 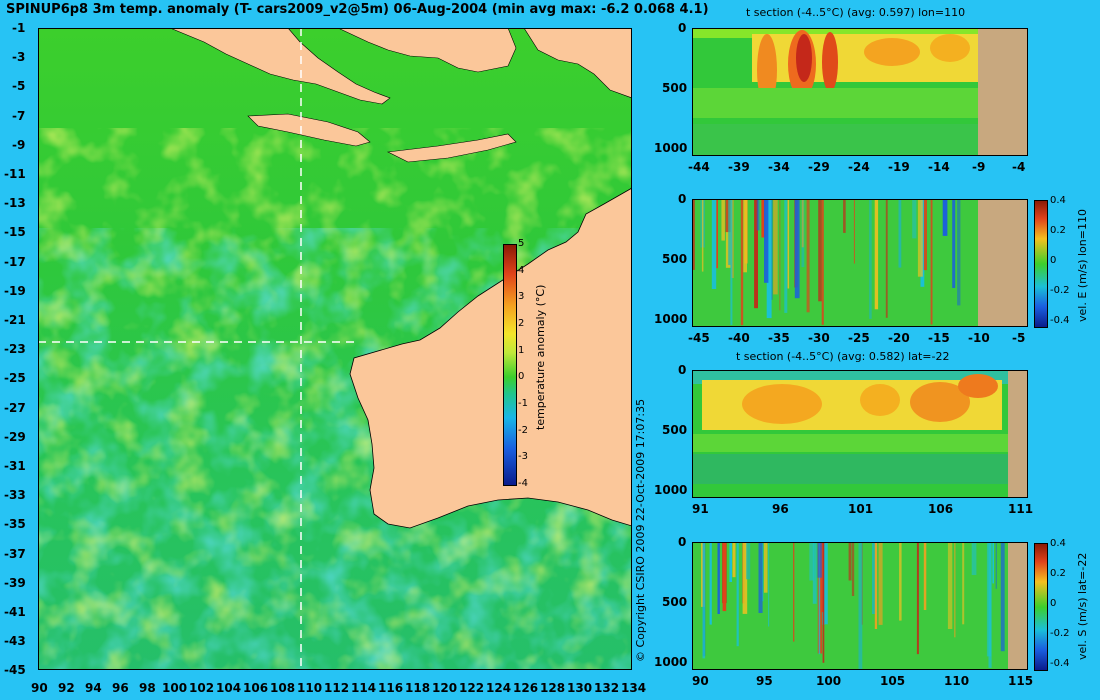 I want to click on panel2-colorbar-label: vel. E (m/s) lon=110, so click(x=1082, y=265).